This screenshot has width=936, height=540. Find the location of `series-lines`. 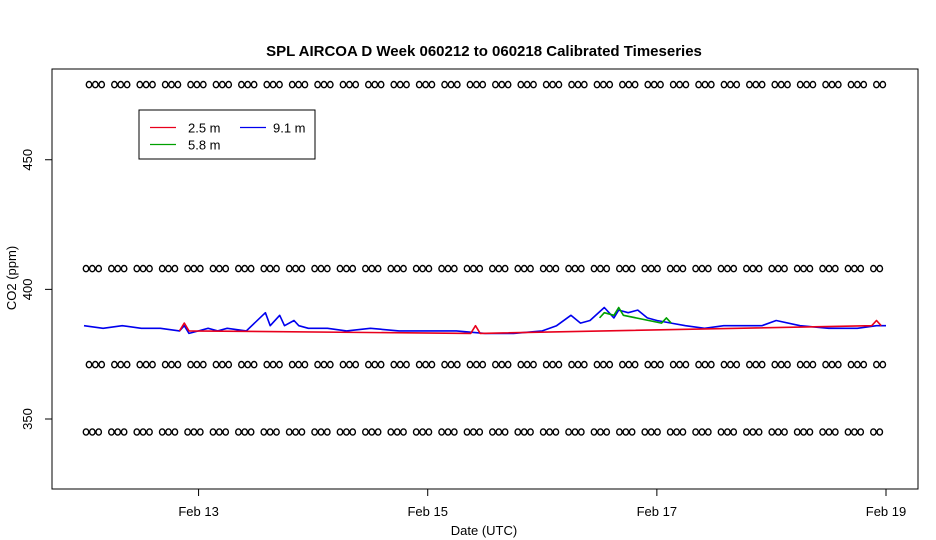

series-lines is located at coordinates (484, 320).